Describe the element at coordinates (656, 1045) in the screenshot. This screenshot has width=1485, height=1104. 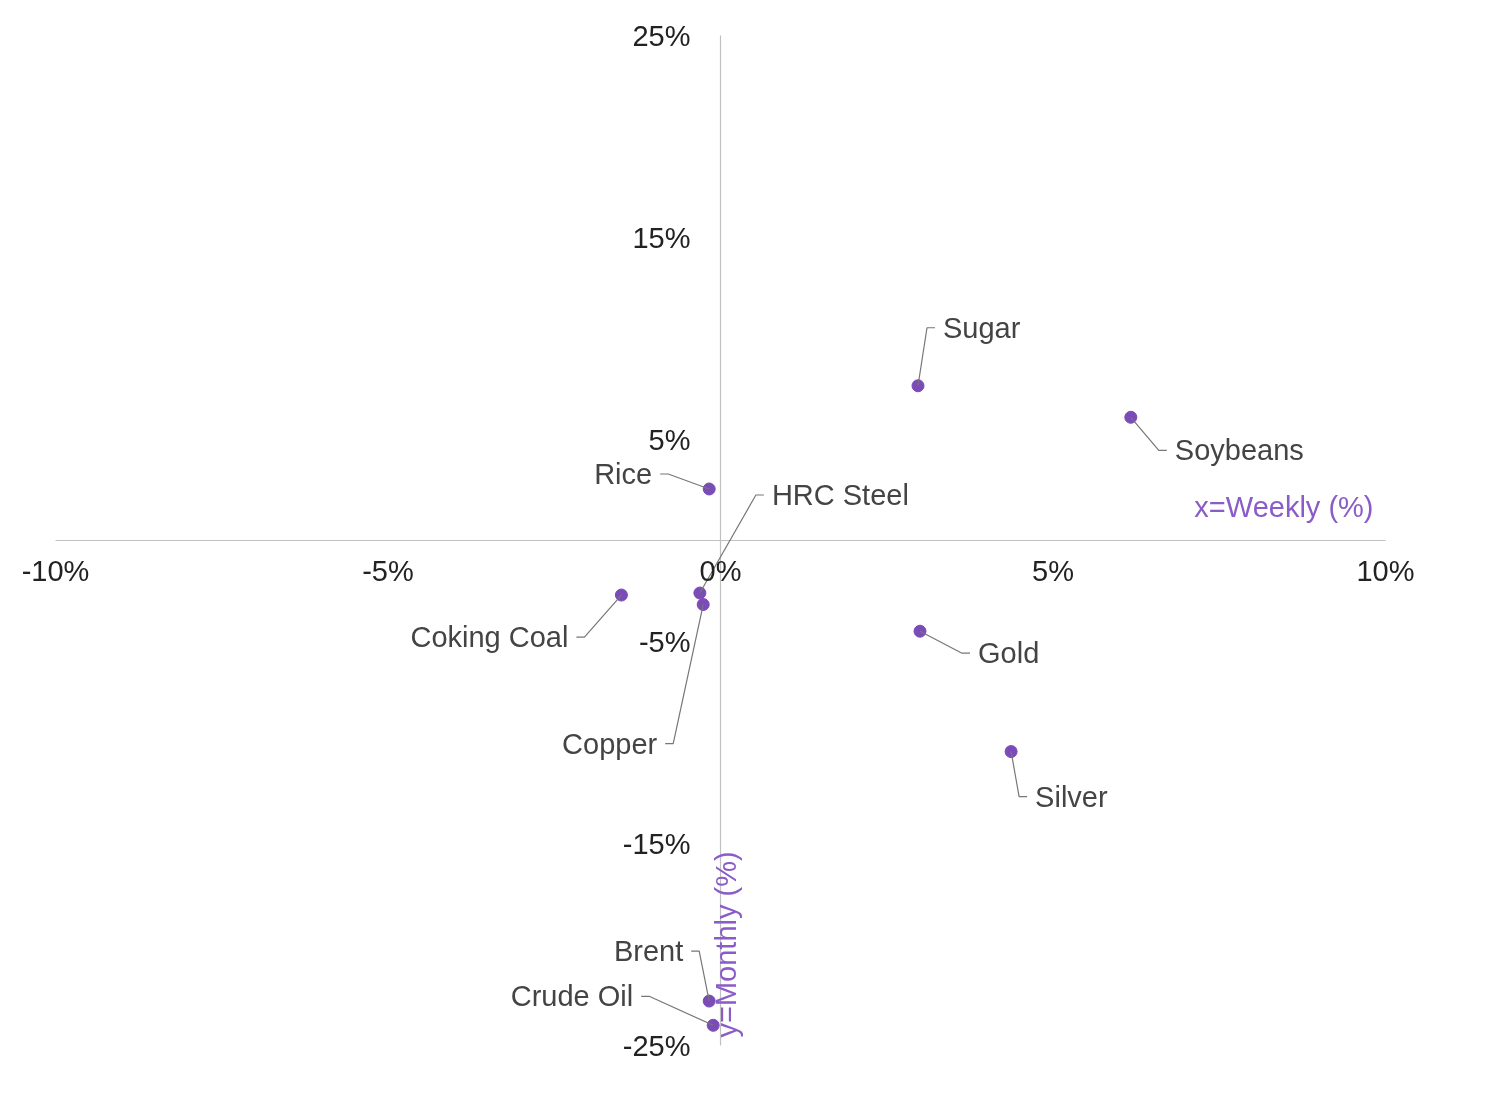
I see `y-tick-label: -25%` at that location.